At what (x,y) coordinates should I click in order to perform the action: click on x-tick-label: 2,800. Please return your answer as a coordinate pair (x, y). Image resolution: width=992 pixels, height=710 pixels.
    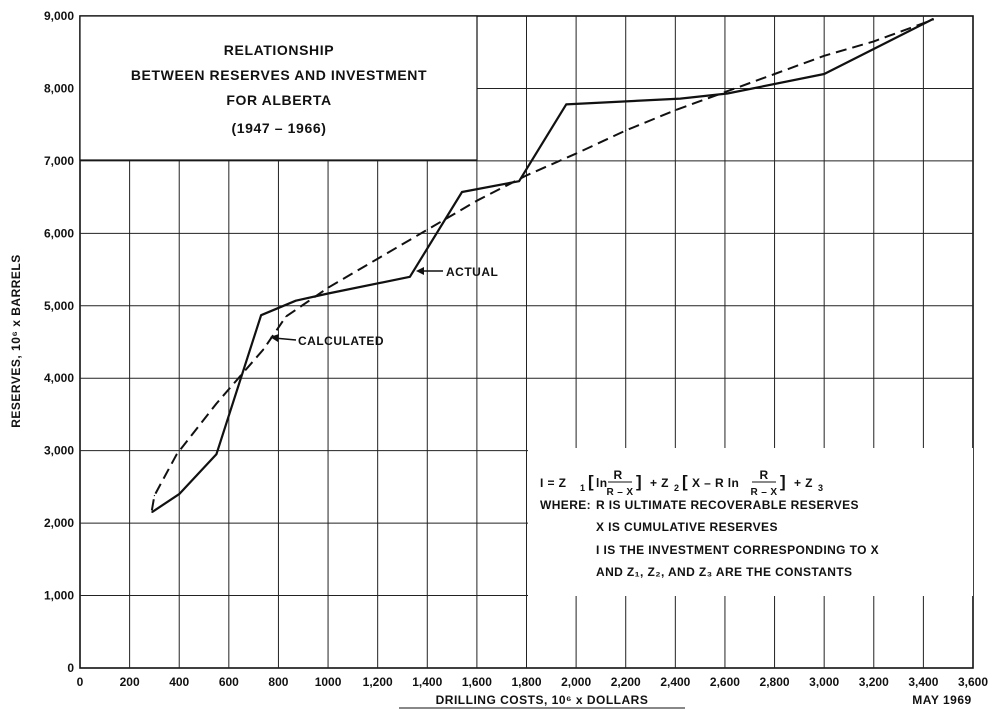
    Looking at the image, I should click on (775, 682).